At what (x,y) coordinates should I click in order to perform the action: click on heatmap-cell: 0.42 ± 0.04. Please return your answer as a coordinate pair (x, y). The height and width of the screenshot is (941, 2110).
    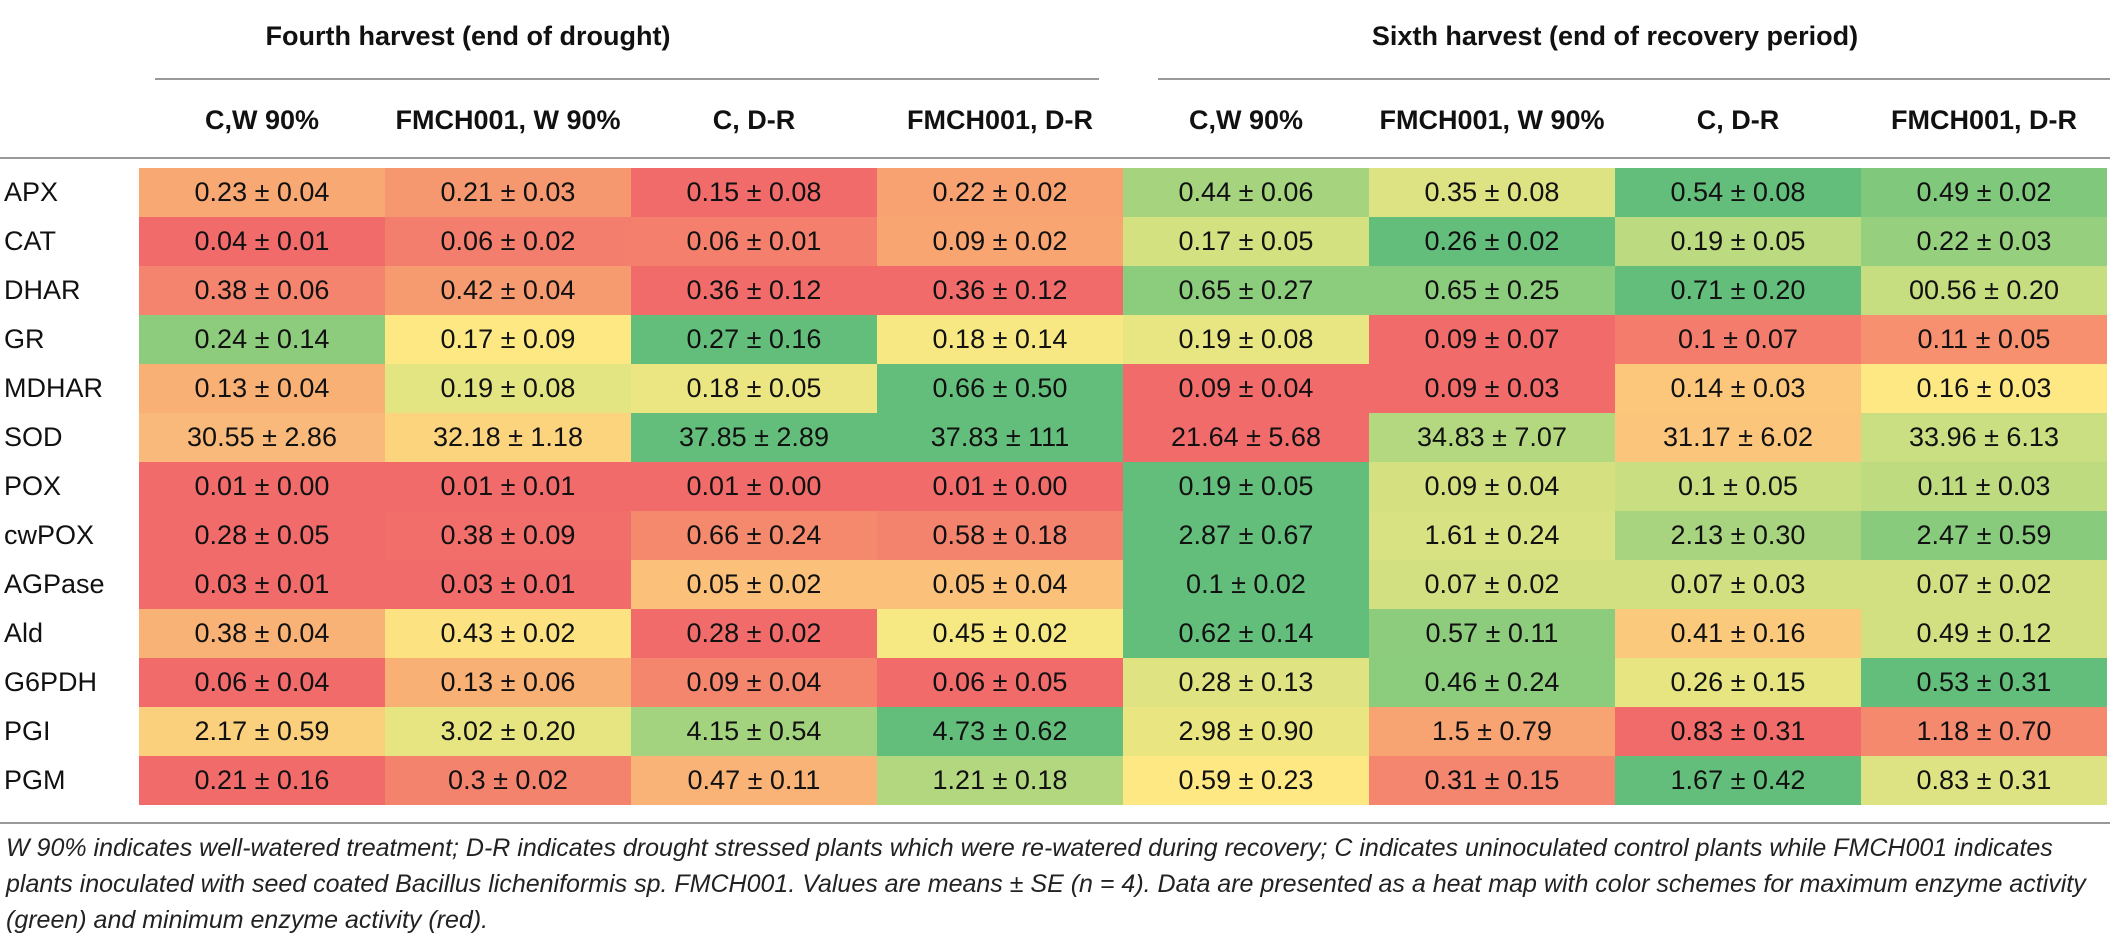
    Looking at the image, I should click on (508, 290).